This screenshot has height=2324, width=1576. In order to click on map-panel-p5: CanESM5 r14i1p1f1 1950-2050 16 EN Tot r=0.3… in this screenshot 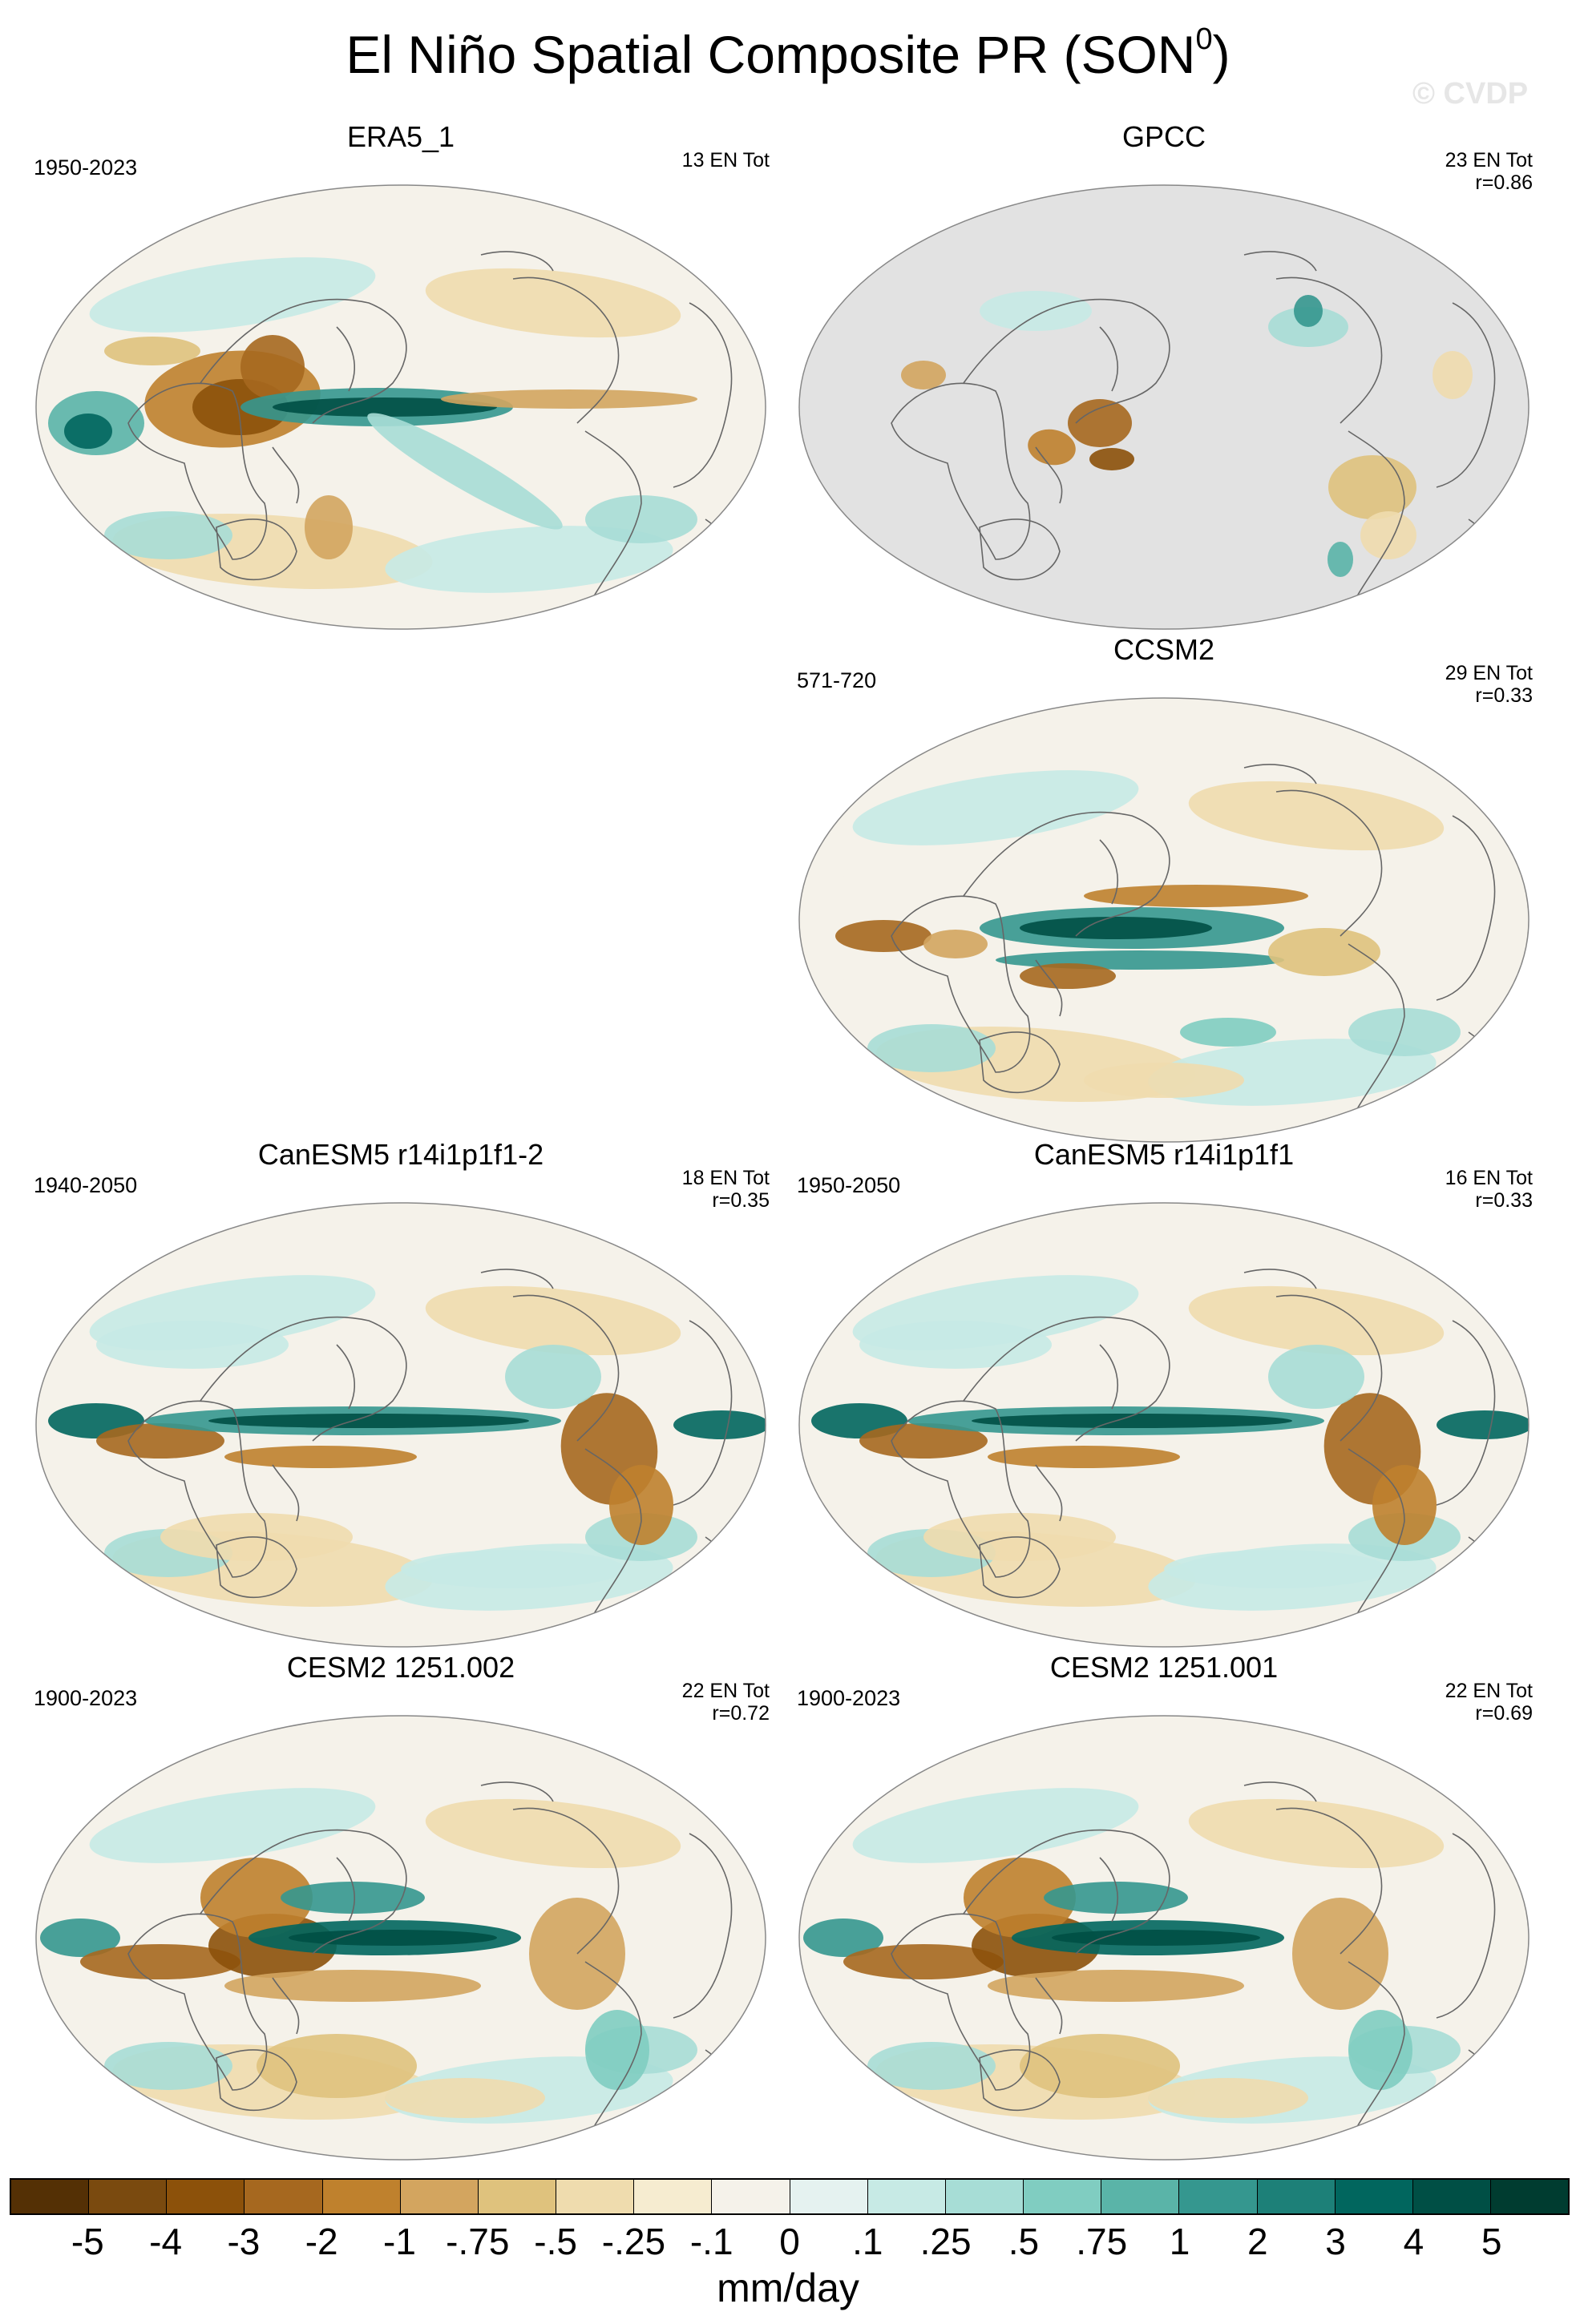, I will do `click(1164, 1394)`.